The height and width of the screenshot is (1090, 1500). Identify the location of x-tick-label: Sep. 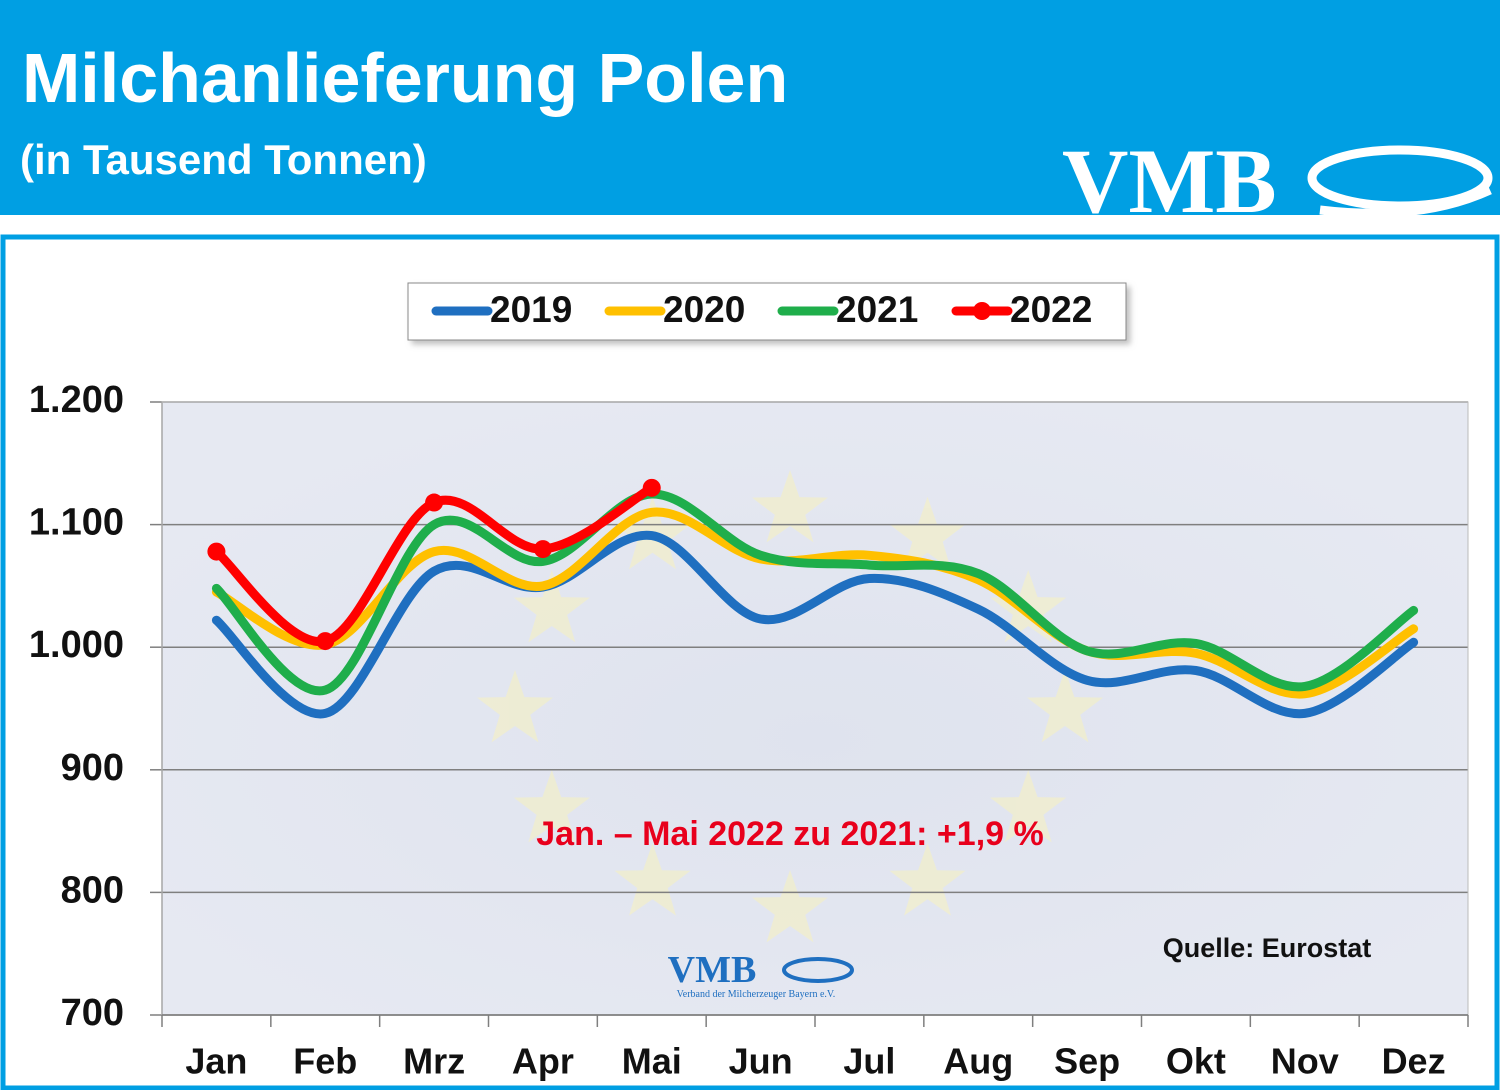
(1087, 1061).